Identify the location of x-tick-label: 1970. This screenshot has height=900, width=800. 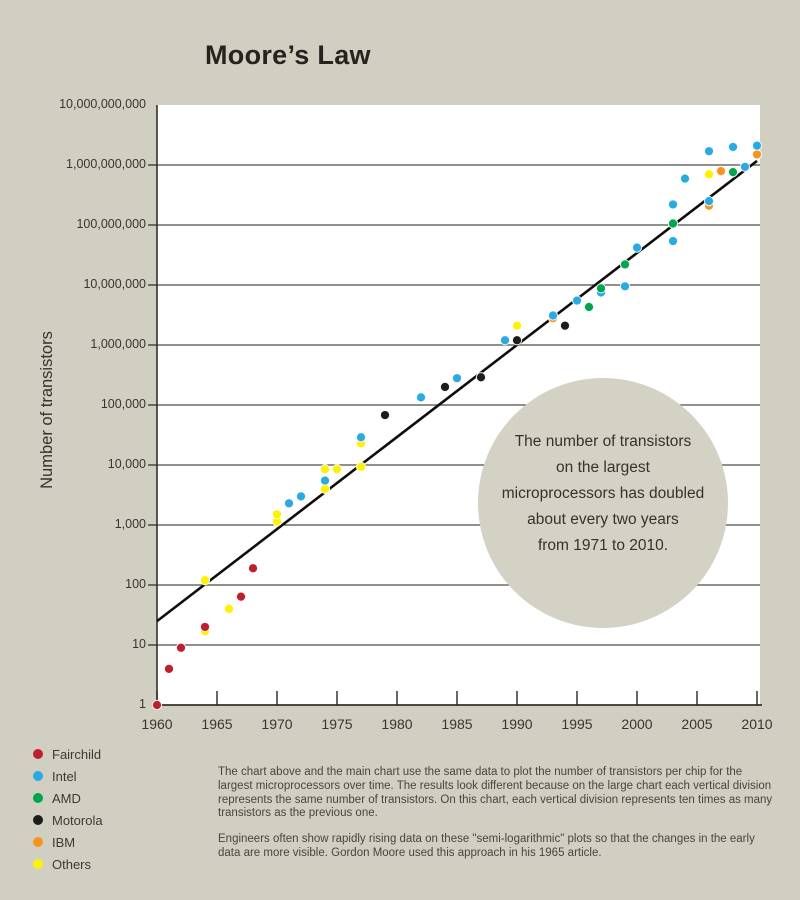
(277, 724).